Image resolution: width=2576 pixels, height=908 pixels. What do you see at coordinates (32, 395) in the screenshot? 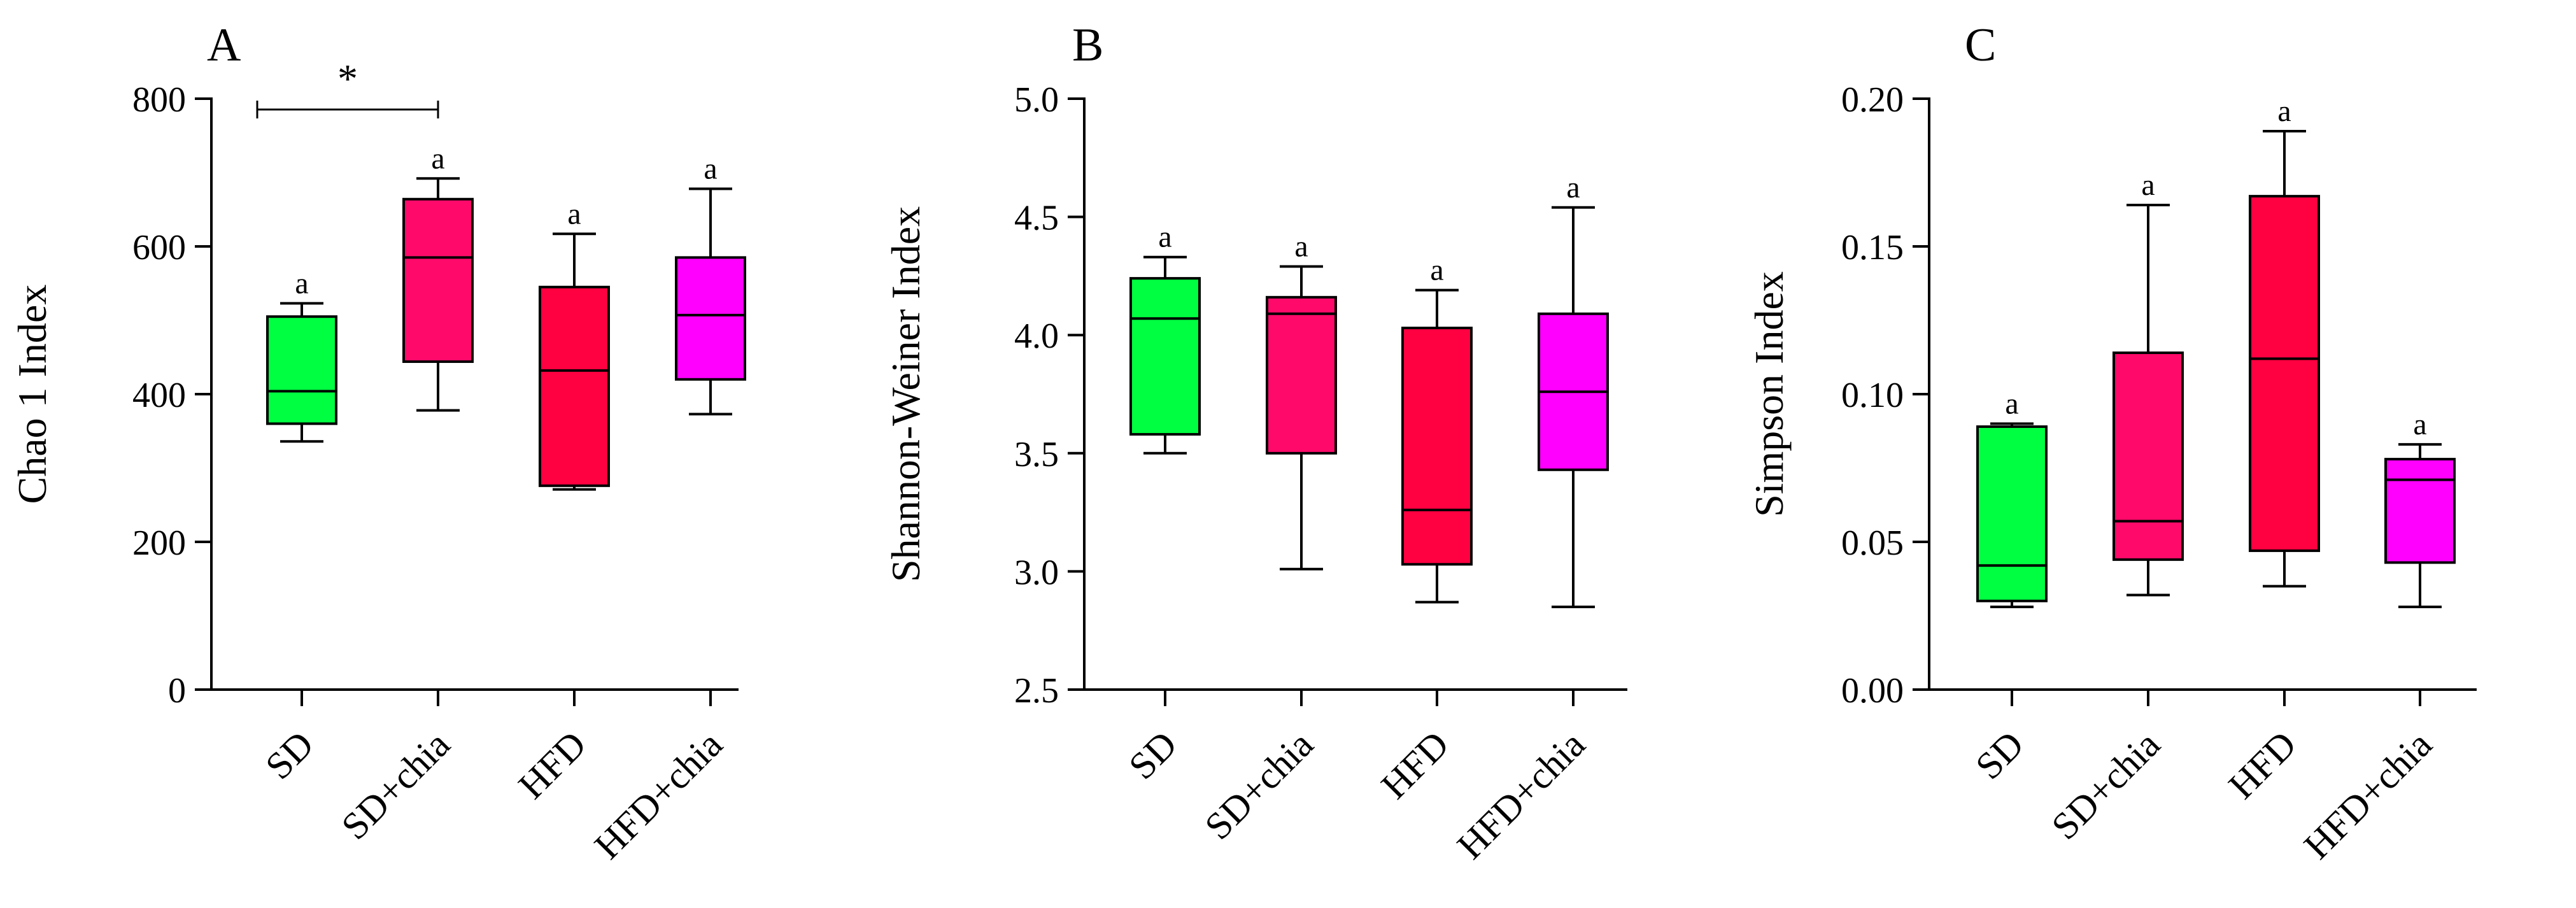
I see `y-axis-title: Chao 1 Index` at bounding box center [32, 395].